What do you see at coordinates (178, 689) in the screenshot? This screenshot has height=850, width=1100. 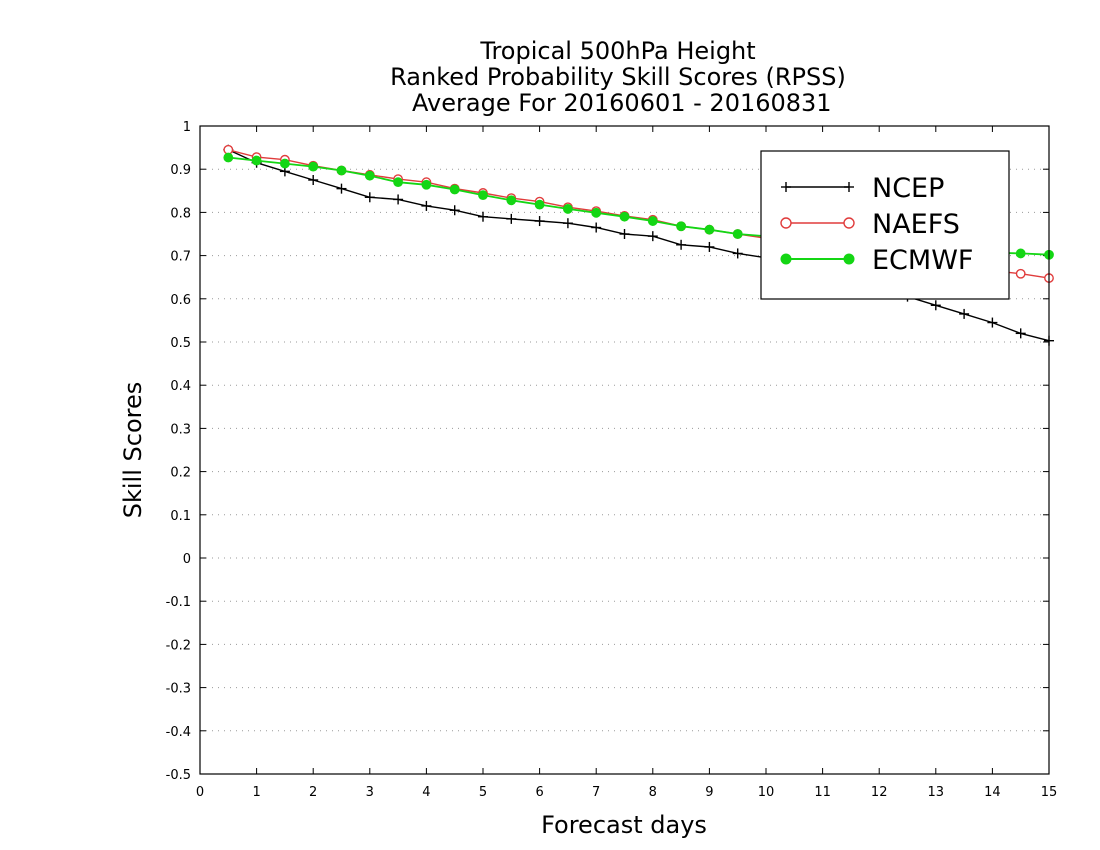 I see `y-tick-label: -0.3` at bounding box center [178, 689].